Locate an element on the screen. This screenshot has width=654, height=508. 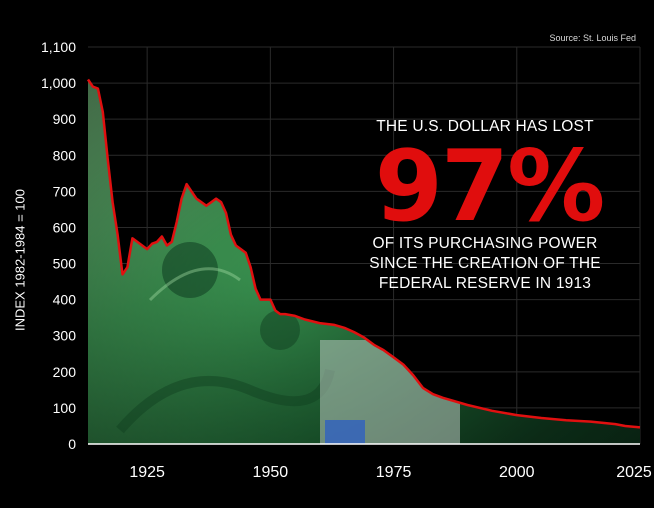
y-tick-label: 500 is located at coordinates (65, 264).